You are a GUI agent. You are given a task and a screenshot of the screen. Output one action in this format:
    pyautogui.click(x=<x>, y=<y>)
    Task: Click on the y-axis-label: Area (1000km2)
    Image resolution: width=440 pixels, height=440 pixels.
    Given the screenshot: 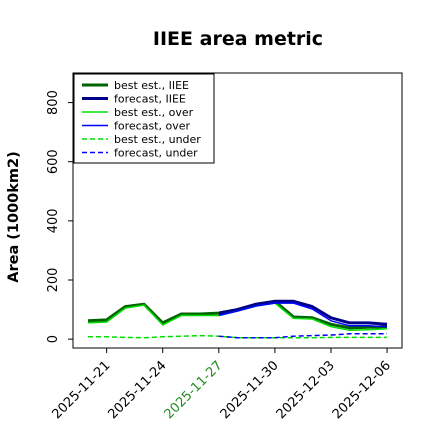 What is the action you would take?
    pyautogui.click(x=14, y=217)
    